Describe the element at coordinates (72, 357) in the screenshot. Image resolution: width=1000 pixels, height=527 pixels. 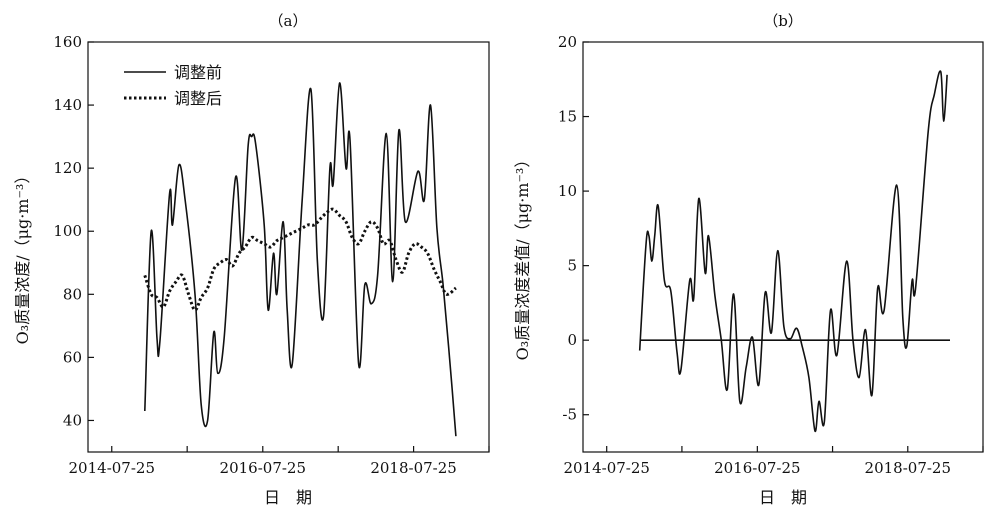
I see `panel-a-y-tick-label: 60` at that location.